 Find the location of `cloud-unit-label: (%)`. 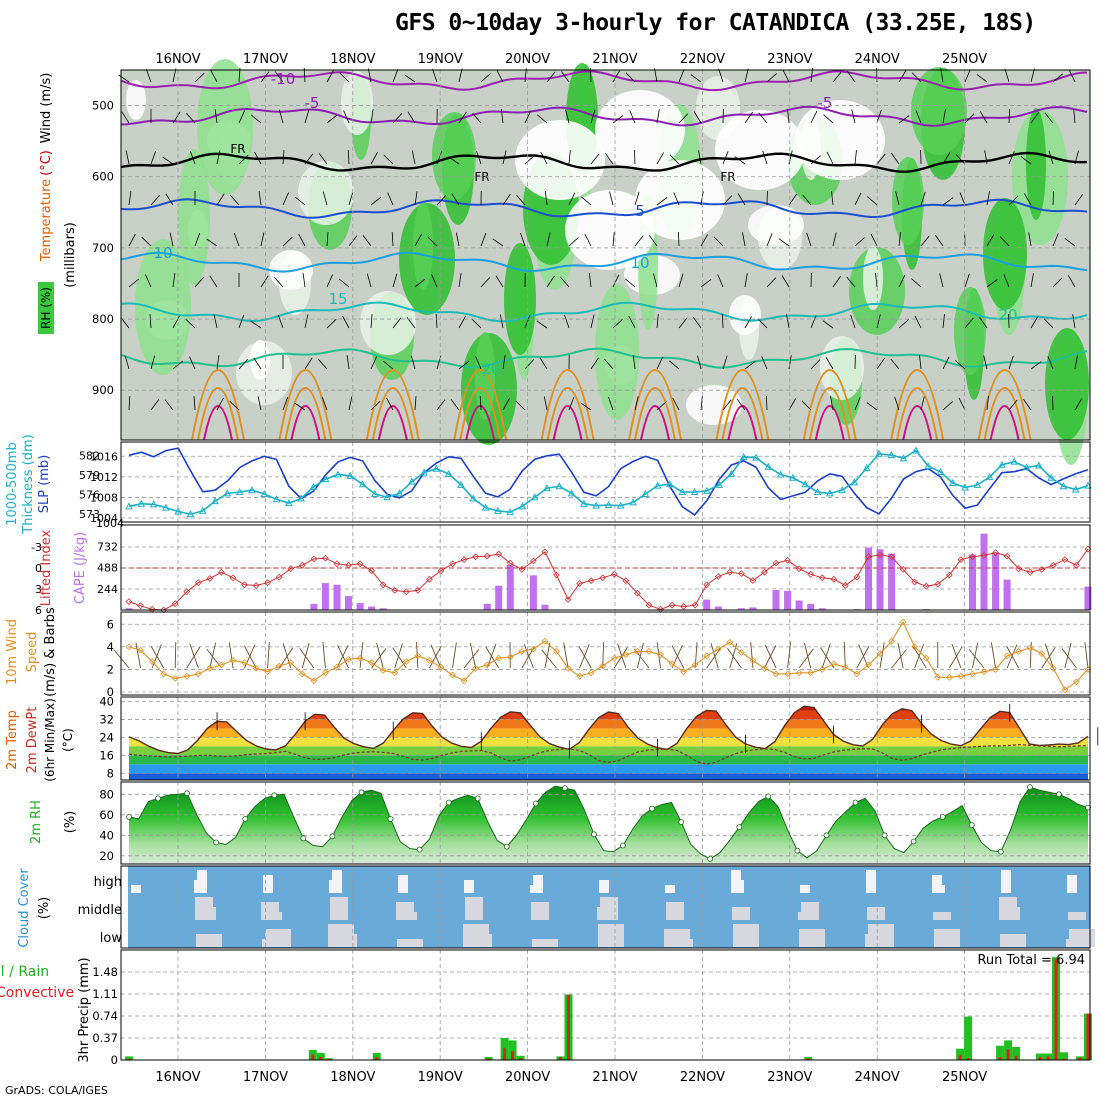

cloud-unit-label: (%) is located at coordinates (44, 908).